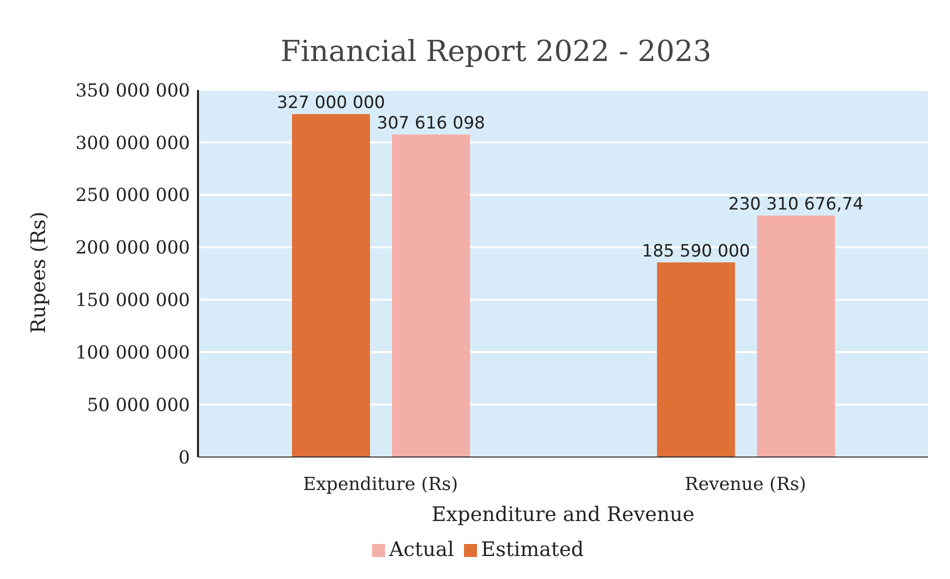 The height and width of the screenshot is (579, 950). What do you see at coordinates (745, 484) in the screenshot?
I see `x-tick-label: Revenue (Rs)` at bounding box center [745, 484].